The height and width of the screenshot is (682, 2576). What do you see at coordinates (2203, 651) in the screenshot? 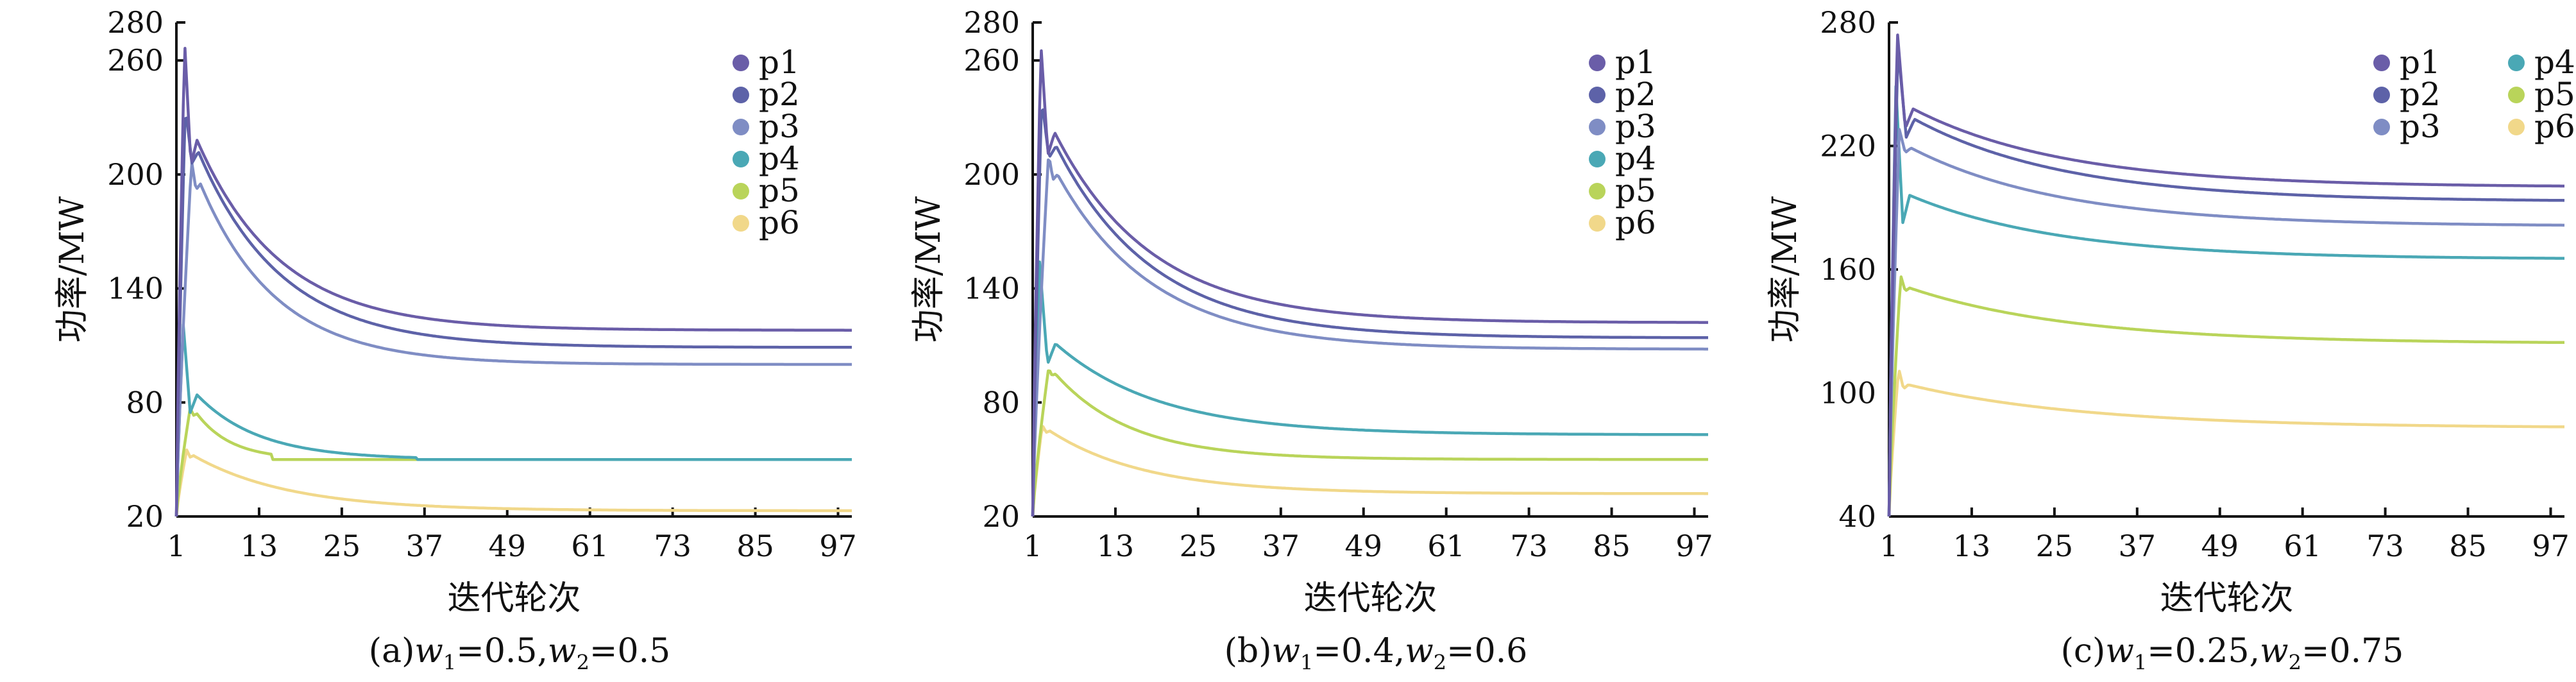
I see `caption-w1-val: =0.25,` at bounding box center [2203, 651].